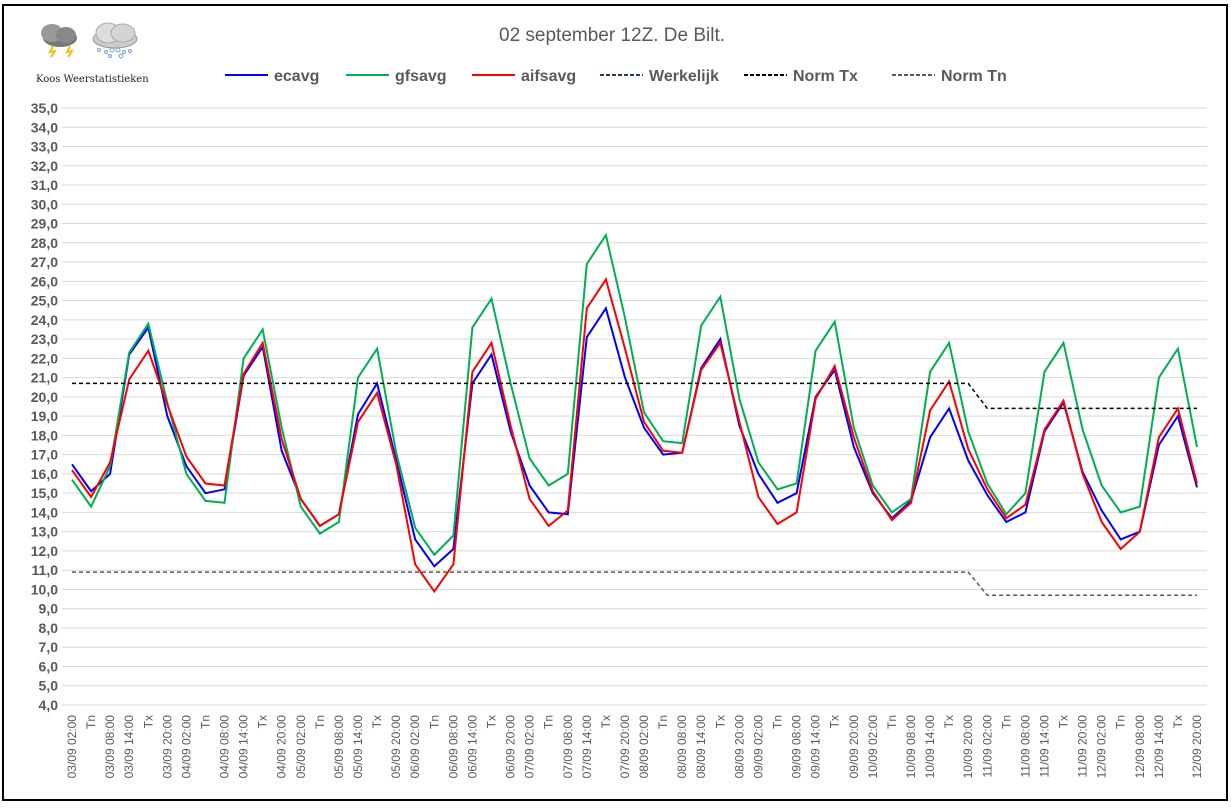 The image size is (1231, 809). Describe the element at coordinates (44, 262) in the screenshot. I see `y-tick-label: 27,0` at that location.